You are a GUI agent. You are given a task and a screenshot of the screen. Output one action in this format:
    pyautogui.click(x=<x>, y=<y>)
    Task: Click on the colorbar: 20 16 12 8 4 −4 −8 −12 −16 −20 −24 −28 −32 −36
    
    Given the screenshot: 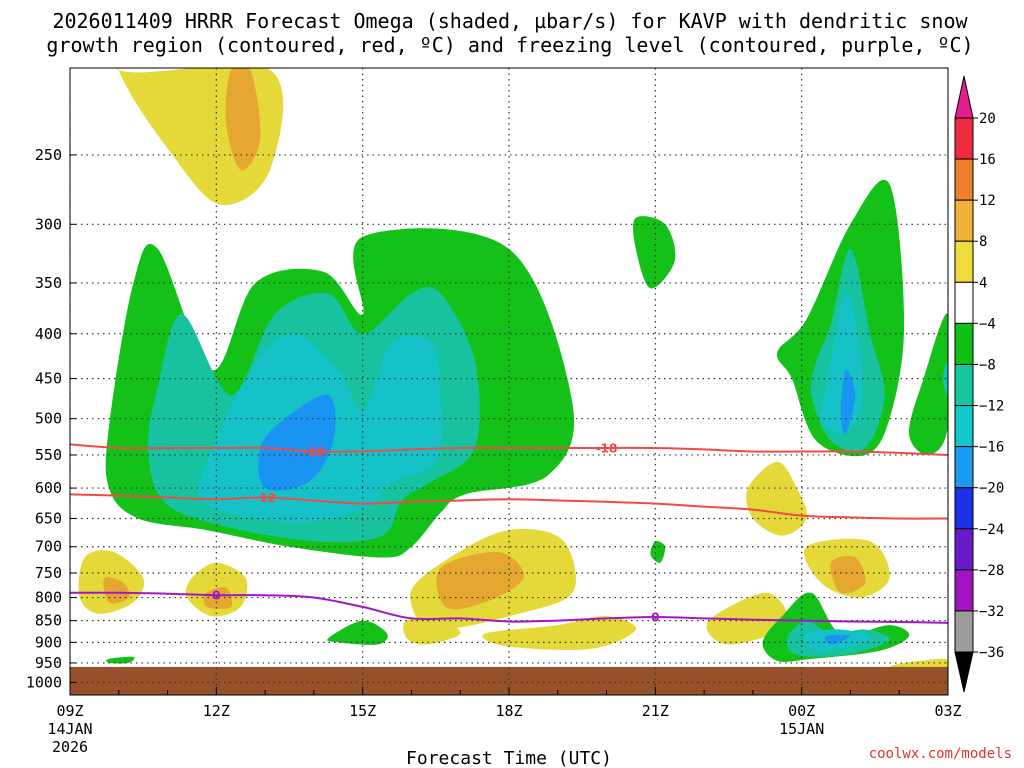 What is the action you would take?
    pyautogui.click(x=979, y=384)
    